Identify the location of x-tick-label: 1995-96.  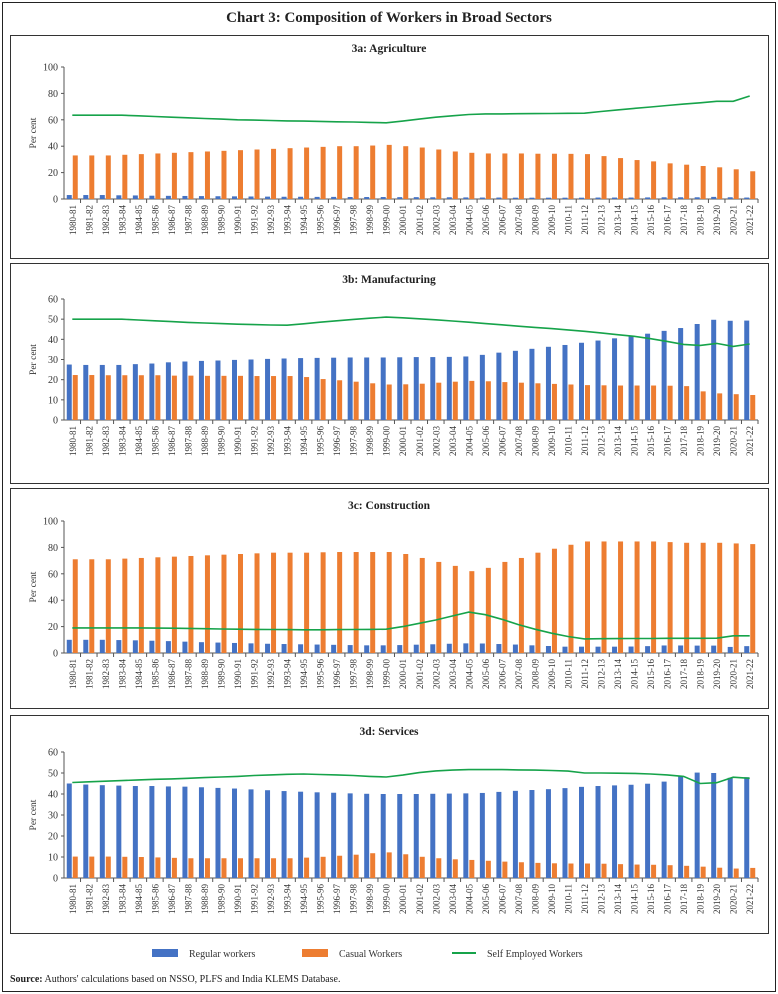
(321, 220).